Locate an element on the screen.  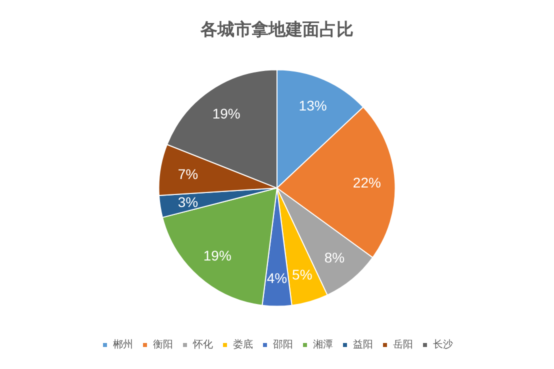
legend-label: 益阳 is located at coordinates (363, 344).